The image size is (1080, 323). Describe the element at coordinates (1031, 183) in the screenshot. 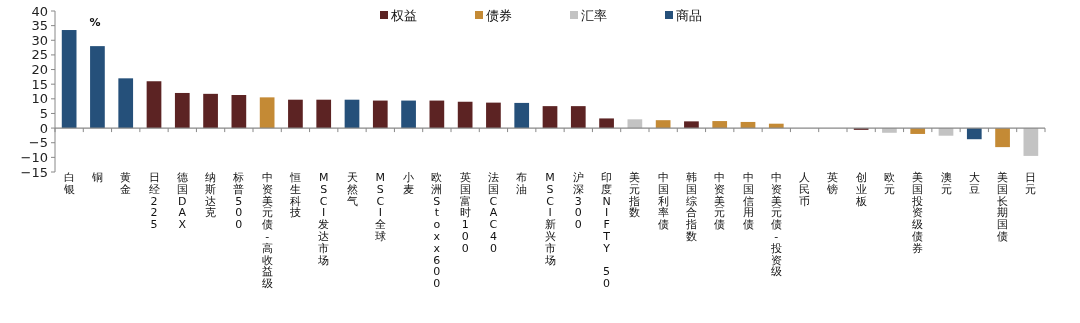

I see `x-tick-label: 日元` at that location.